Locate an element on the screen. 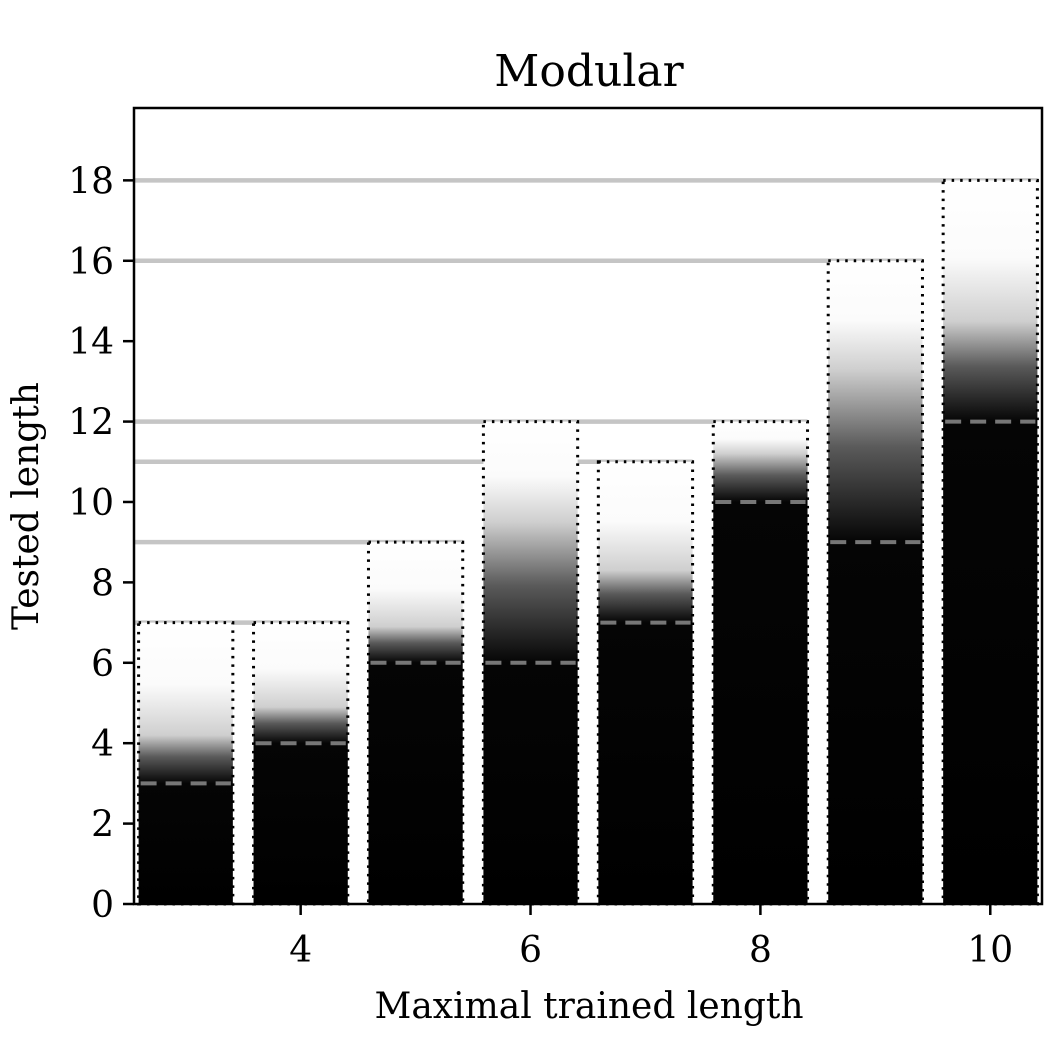 This screenshot has width=1049, height=1053. x-tick-label: 4 is located at coordinates (300, 950).